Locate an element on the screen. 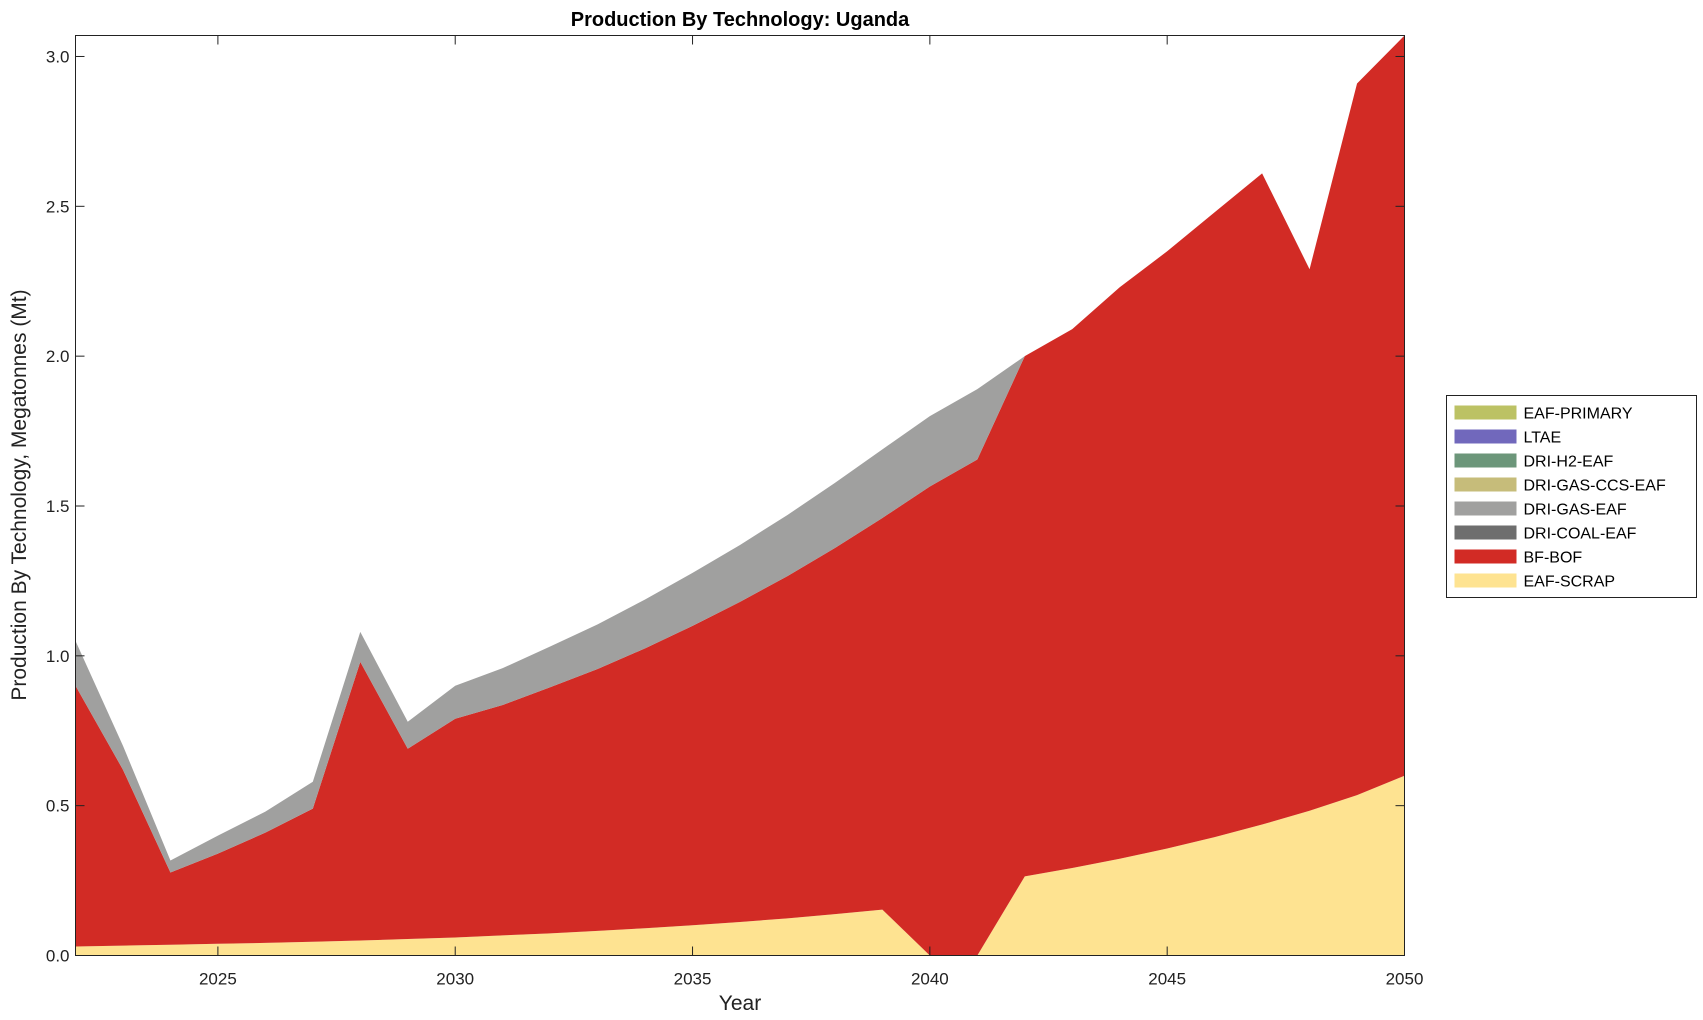  legend-label: BF-BOF is located at coordinates (1553, 558).